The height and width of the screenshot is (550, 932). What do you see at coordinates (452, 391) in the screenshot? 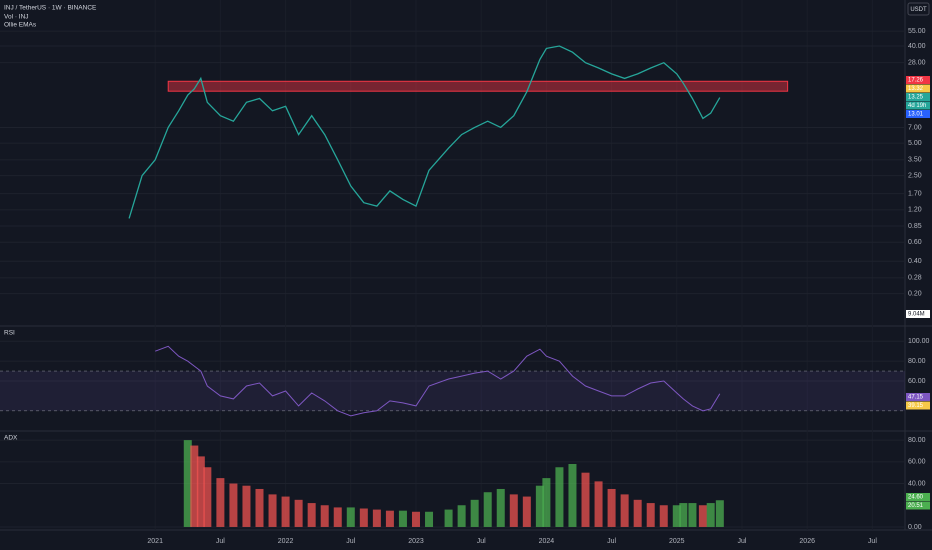
I see `rsi-band` at bounding box center [452, 391].